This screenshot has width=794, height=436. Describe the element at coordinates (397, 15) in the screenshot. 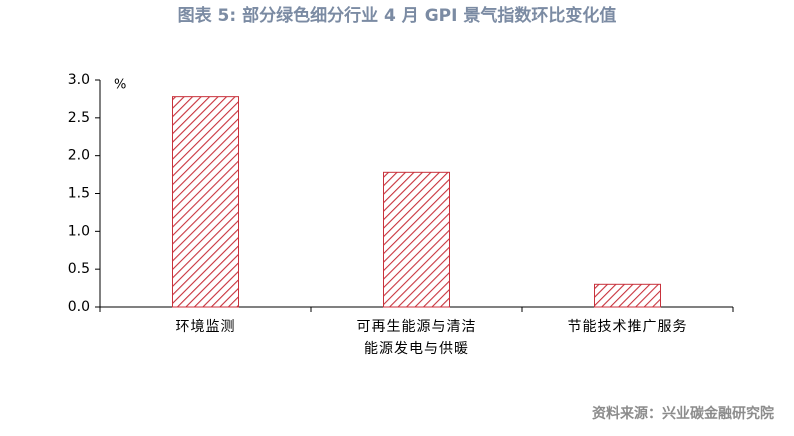

I see `chart-title: 图表 5: 部分绿色细分行业 4 月 GPI 景气指数环比变化值` at that location.